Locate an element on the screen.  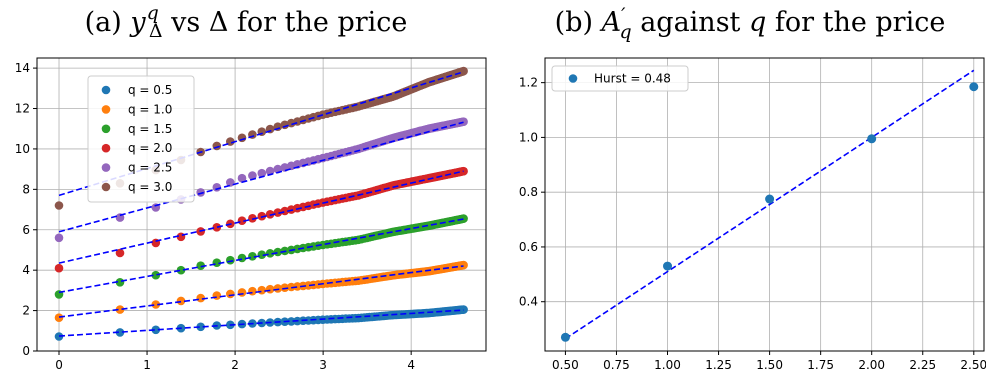
chart-b-ytick-label-0: 0.4 is located at coordinates (528, 302).